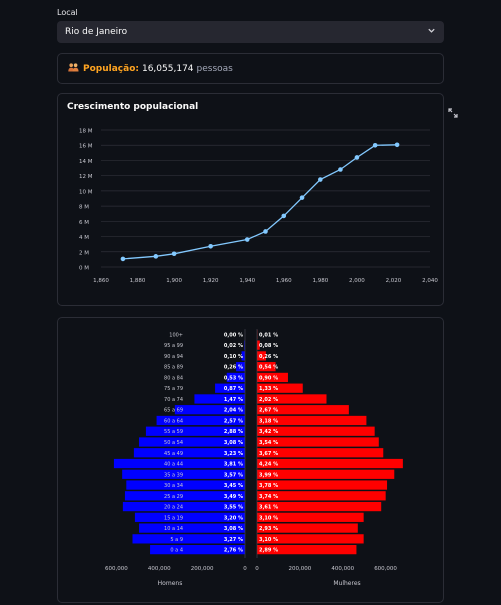 Image resolution: width=501 pixels, height=605 pixels. I want to click on men-value-label: 3,27 %, so click(233, 540).